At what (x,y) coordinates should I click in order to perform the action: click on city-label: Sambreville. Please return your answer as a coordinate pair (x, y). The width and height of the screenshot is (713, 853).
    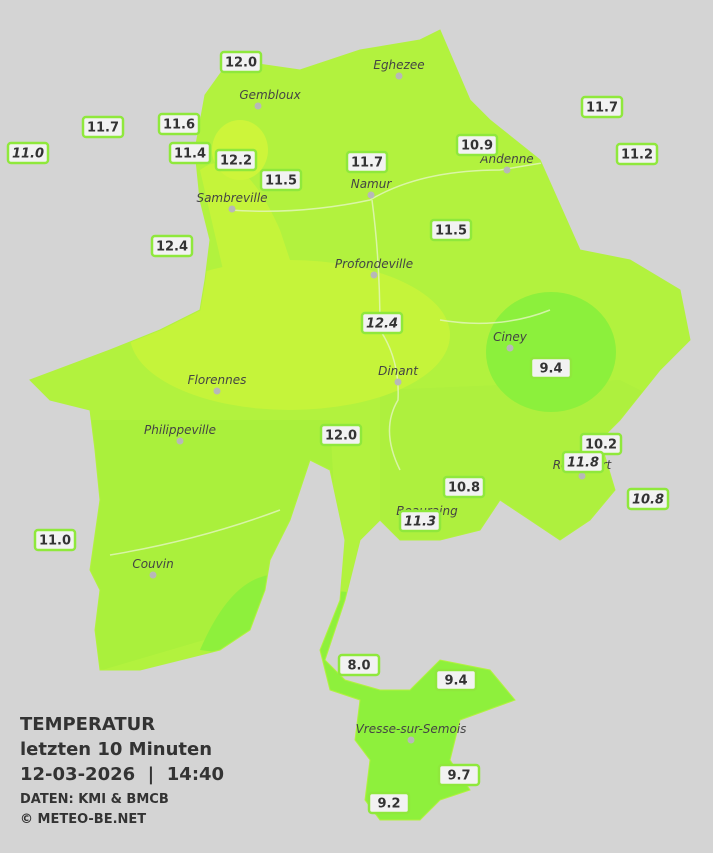
    Looking at the image, I should click on (231, 198).